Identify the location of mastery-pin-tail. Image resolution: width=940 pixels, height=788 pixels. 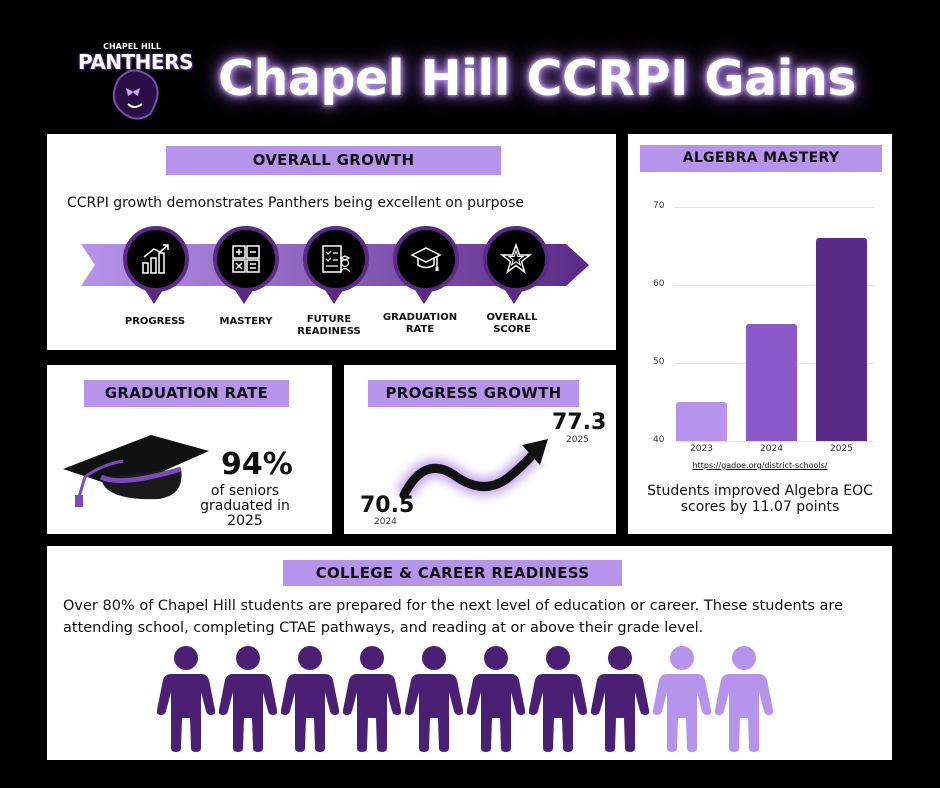
(244, 297).